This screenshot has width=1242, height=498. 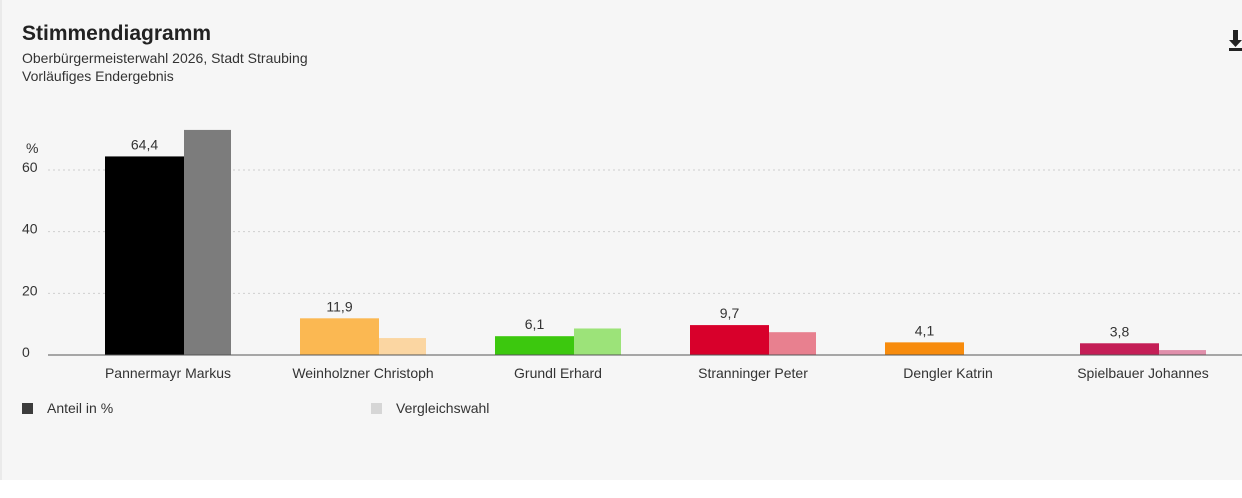 I want to click on legend-item-current: Anteil in %, so click(x=67, y=408).